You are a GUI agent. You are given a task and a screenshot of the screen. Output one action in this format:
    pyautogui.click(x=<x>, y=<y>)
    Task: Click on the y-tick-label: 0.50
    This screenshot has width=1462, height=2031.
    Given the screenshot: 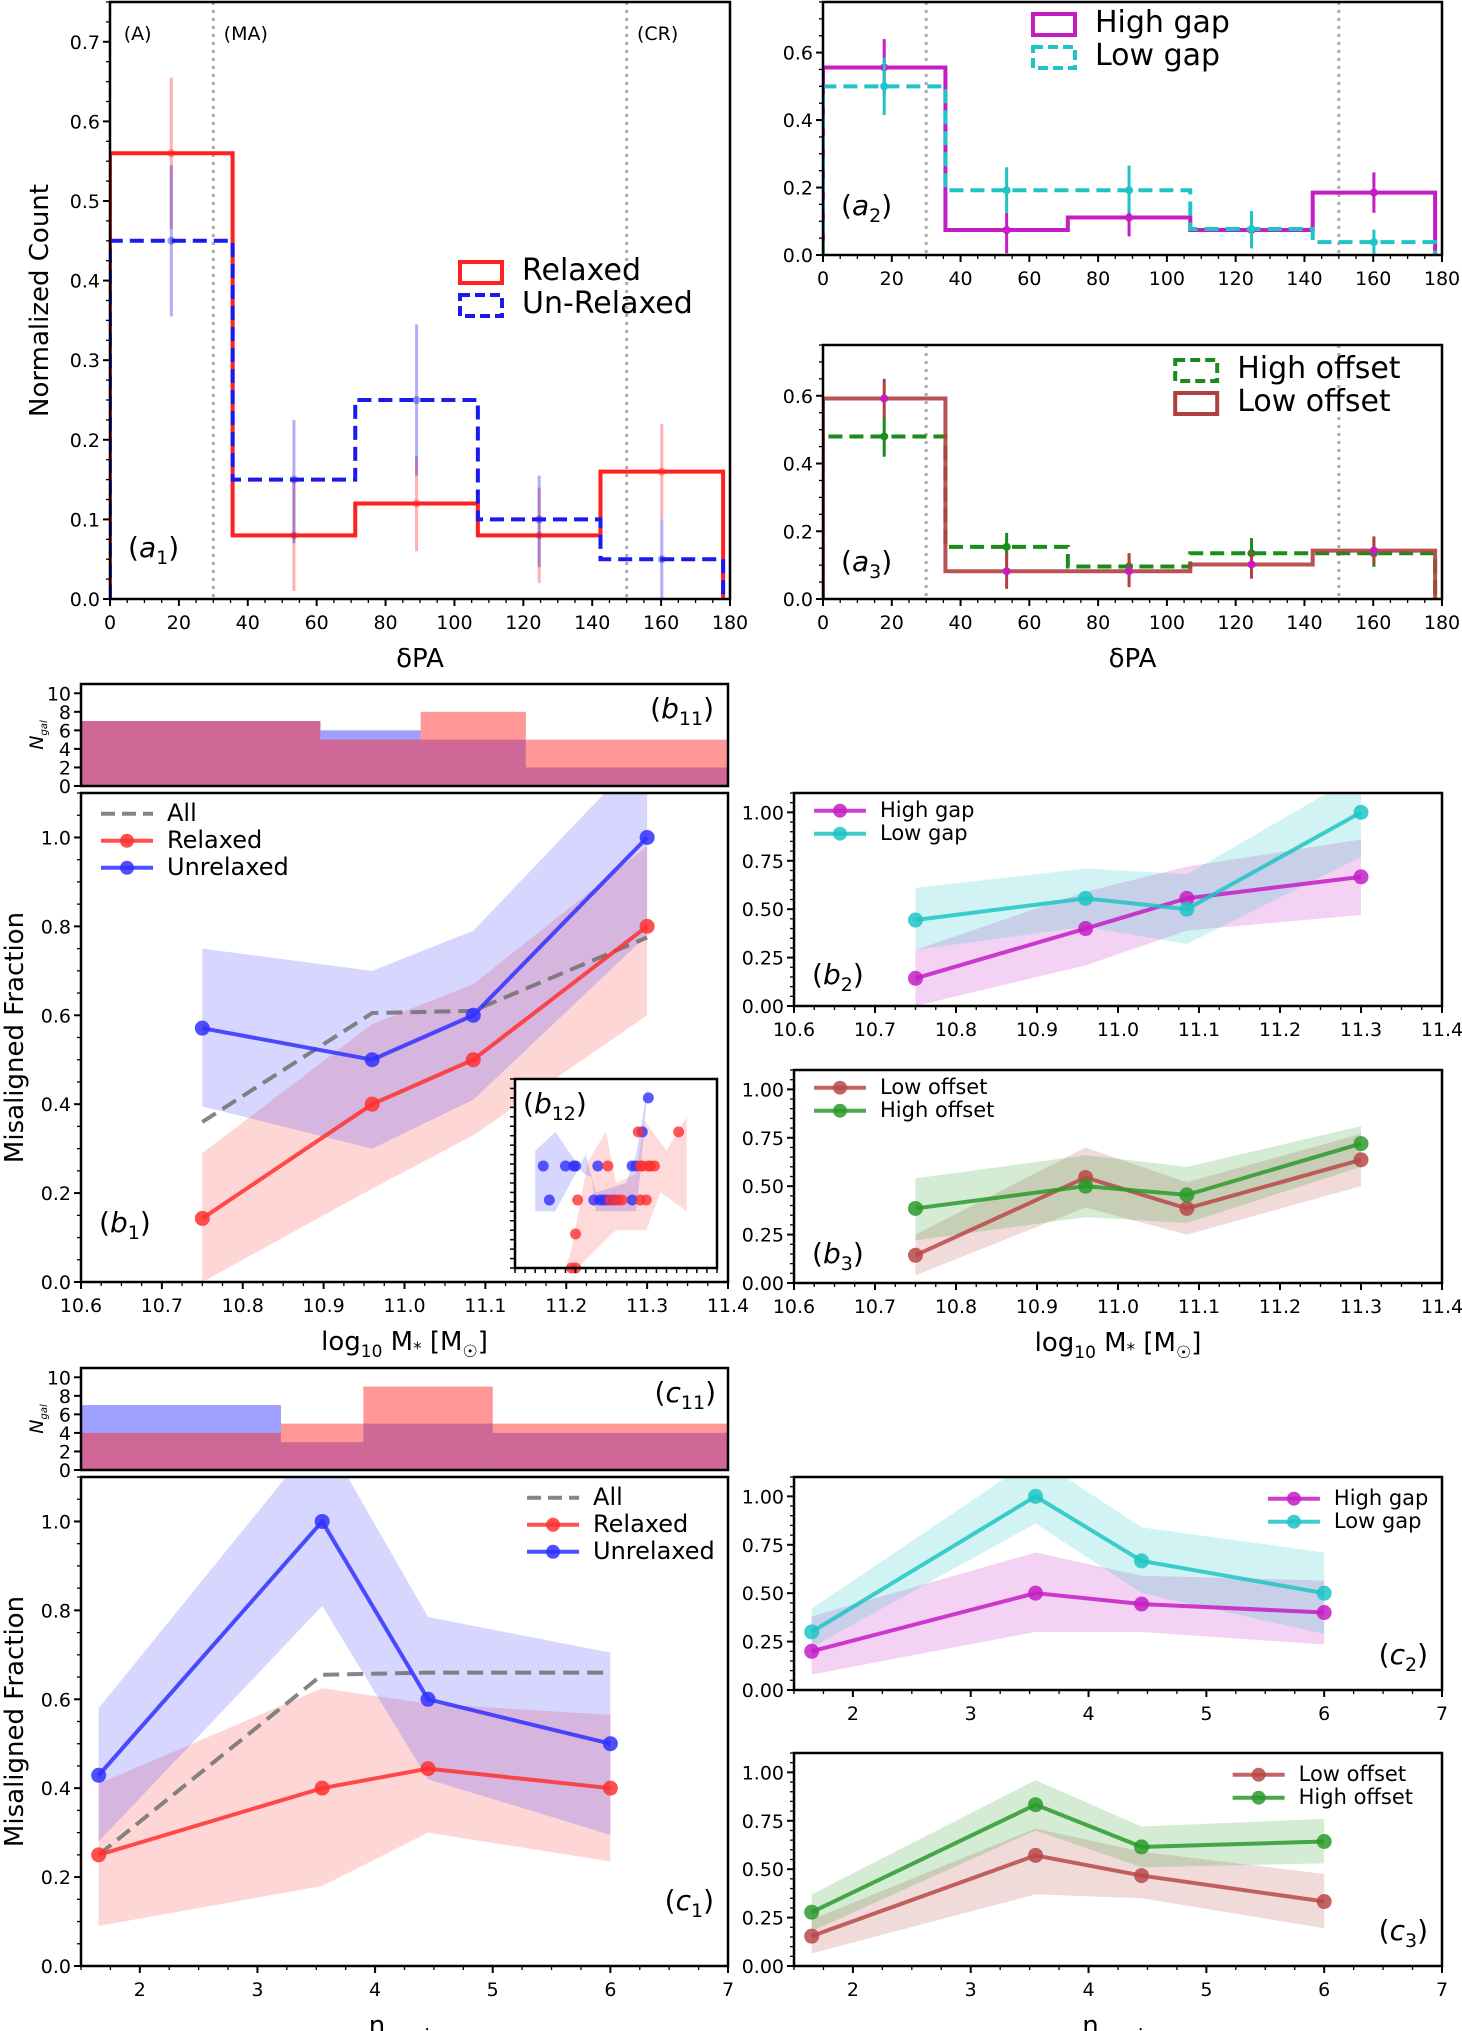 What is the action you would take?
    pyautogui.click(x=763, y=910)
    